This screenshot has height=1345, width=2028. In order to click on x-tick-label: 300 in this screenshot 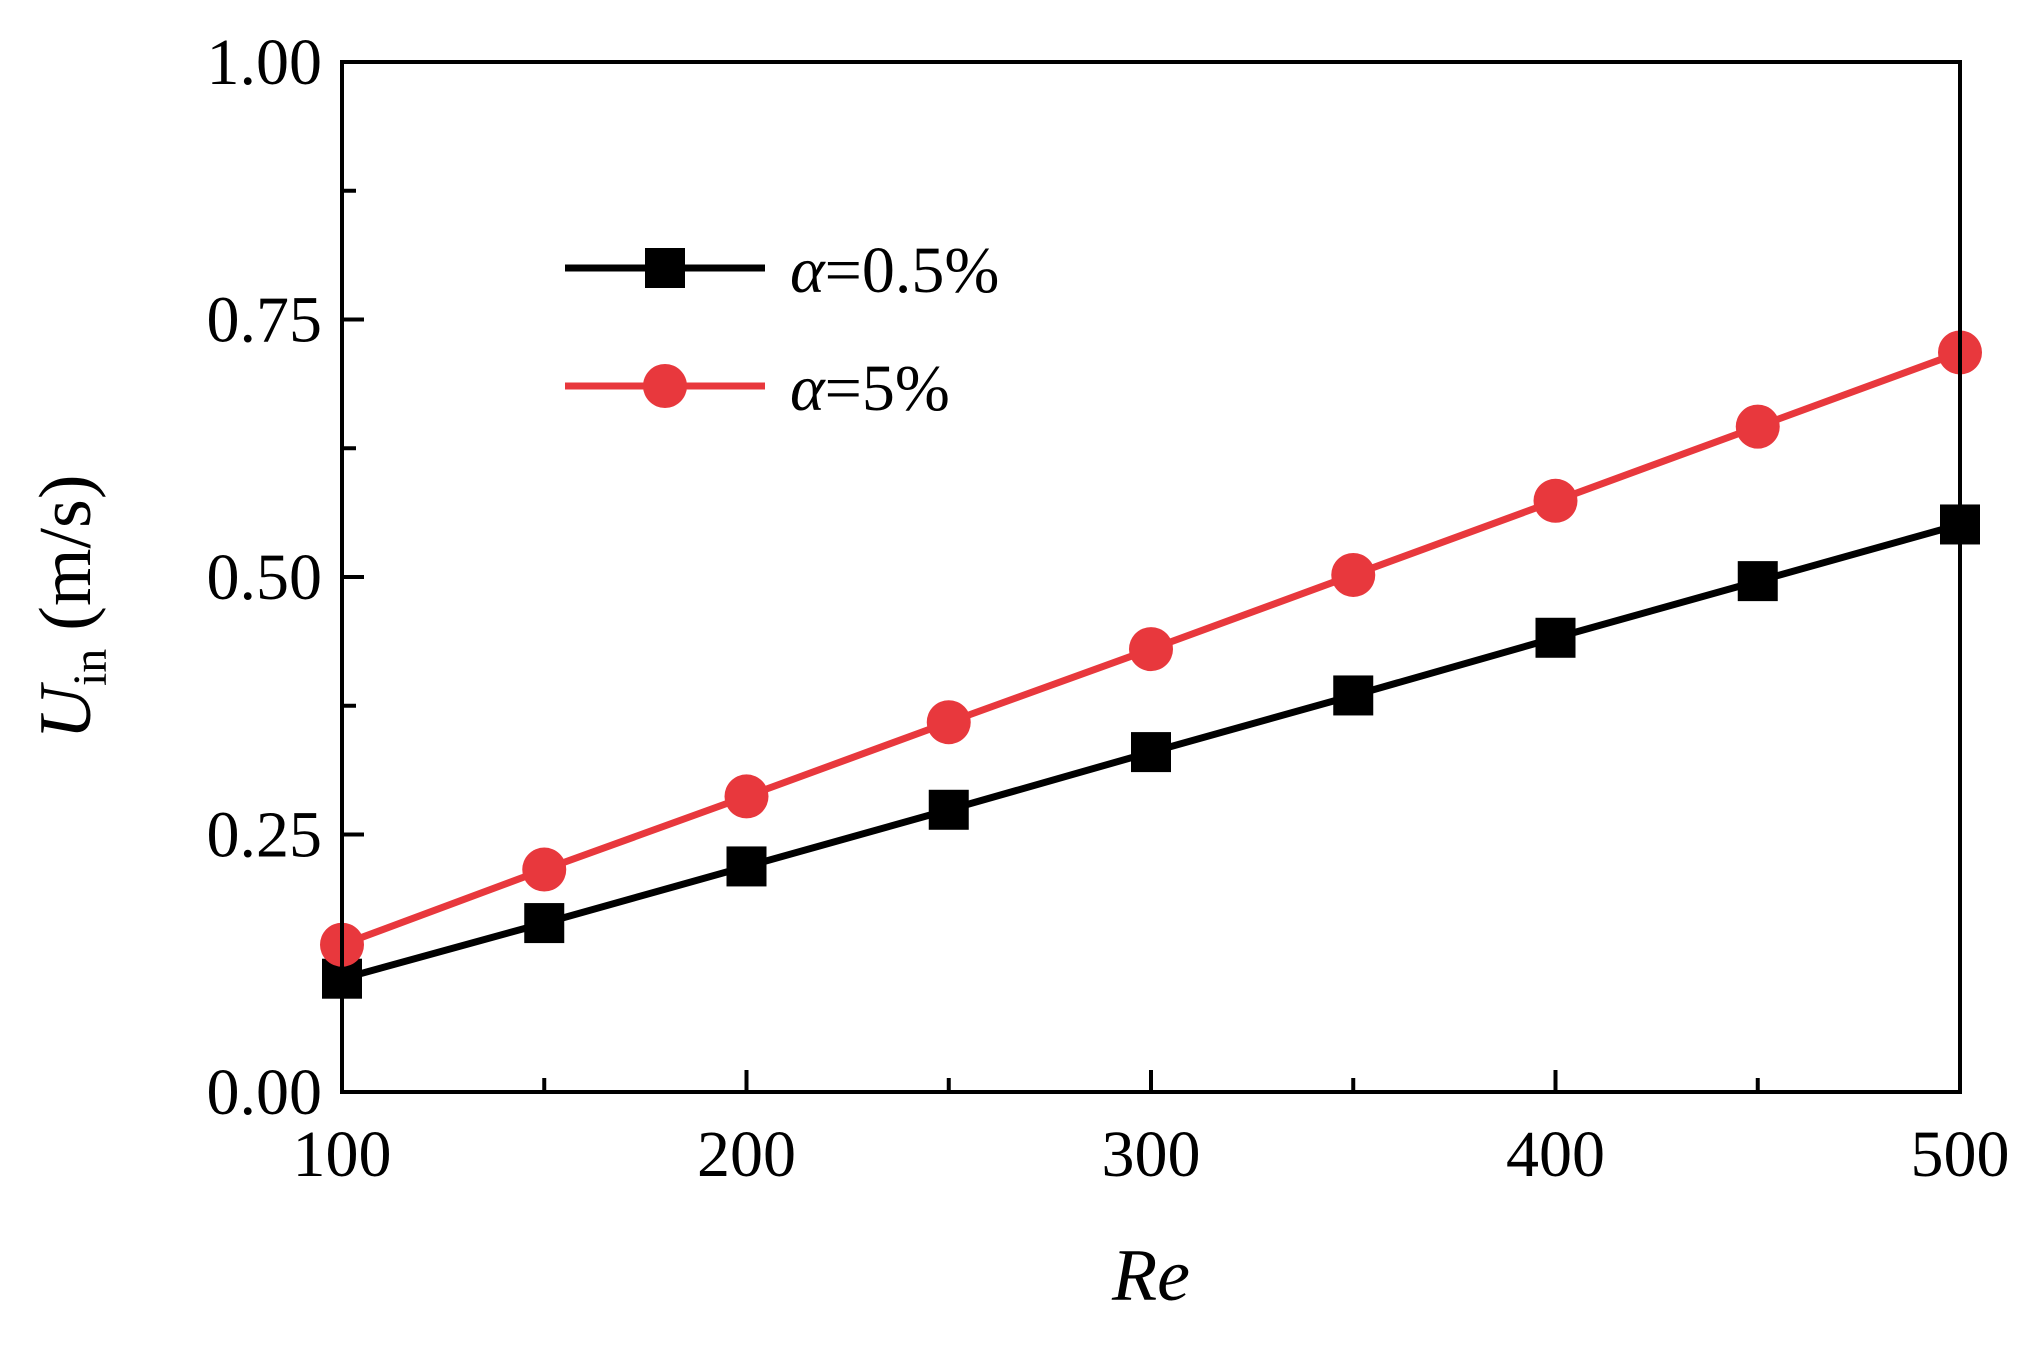, I will do `click(1151, 1154)`.